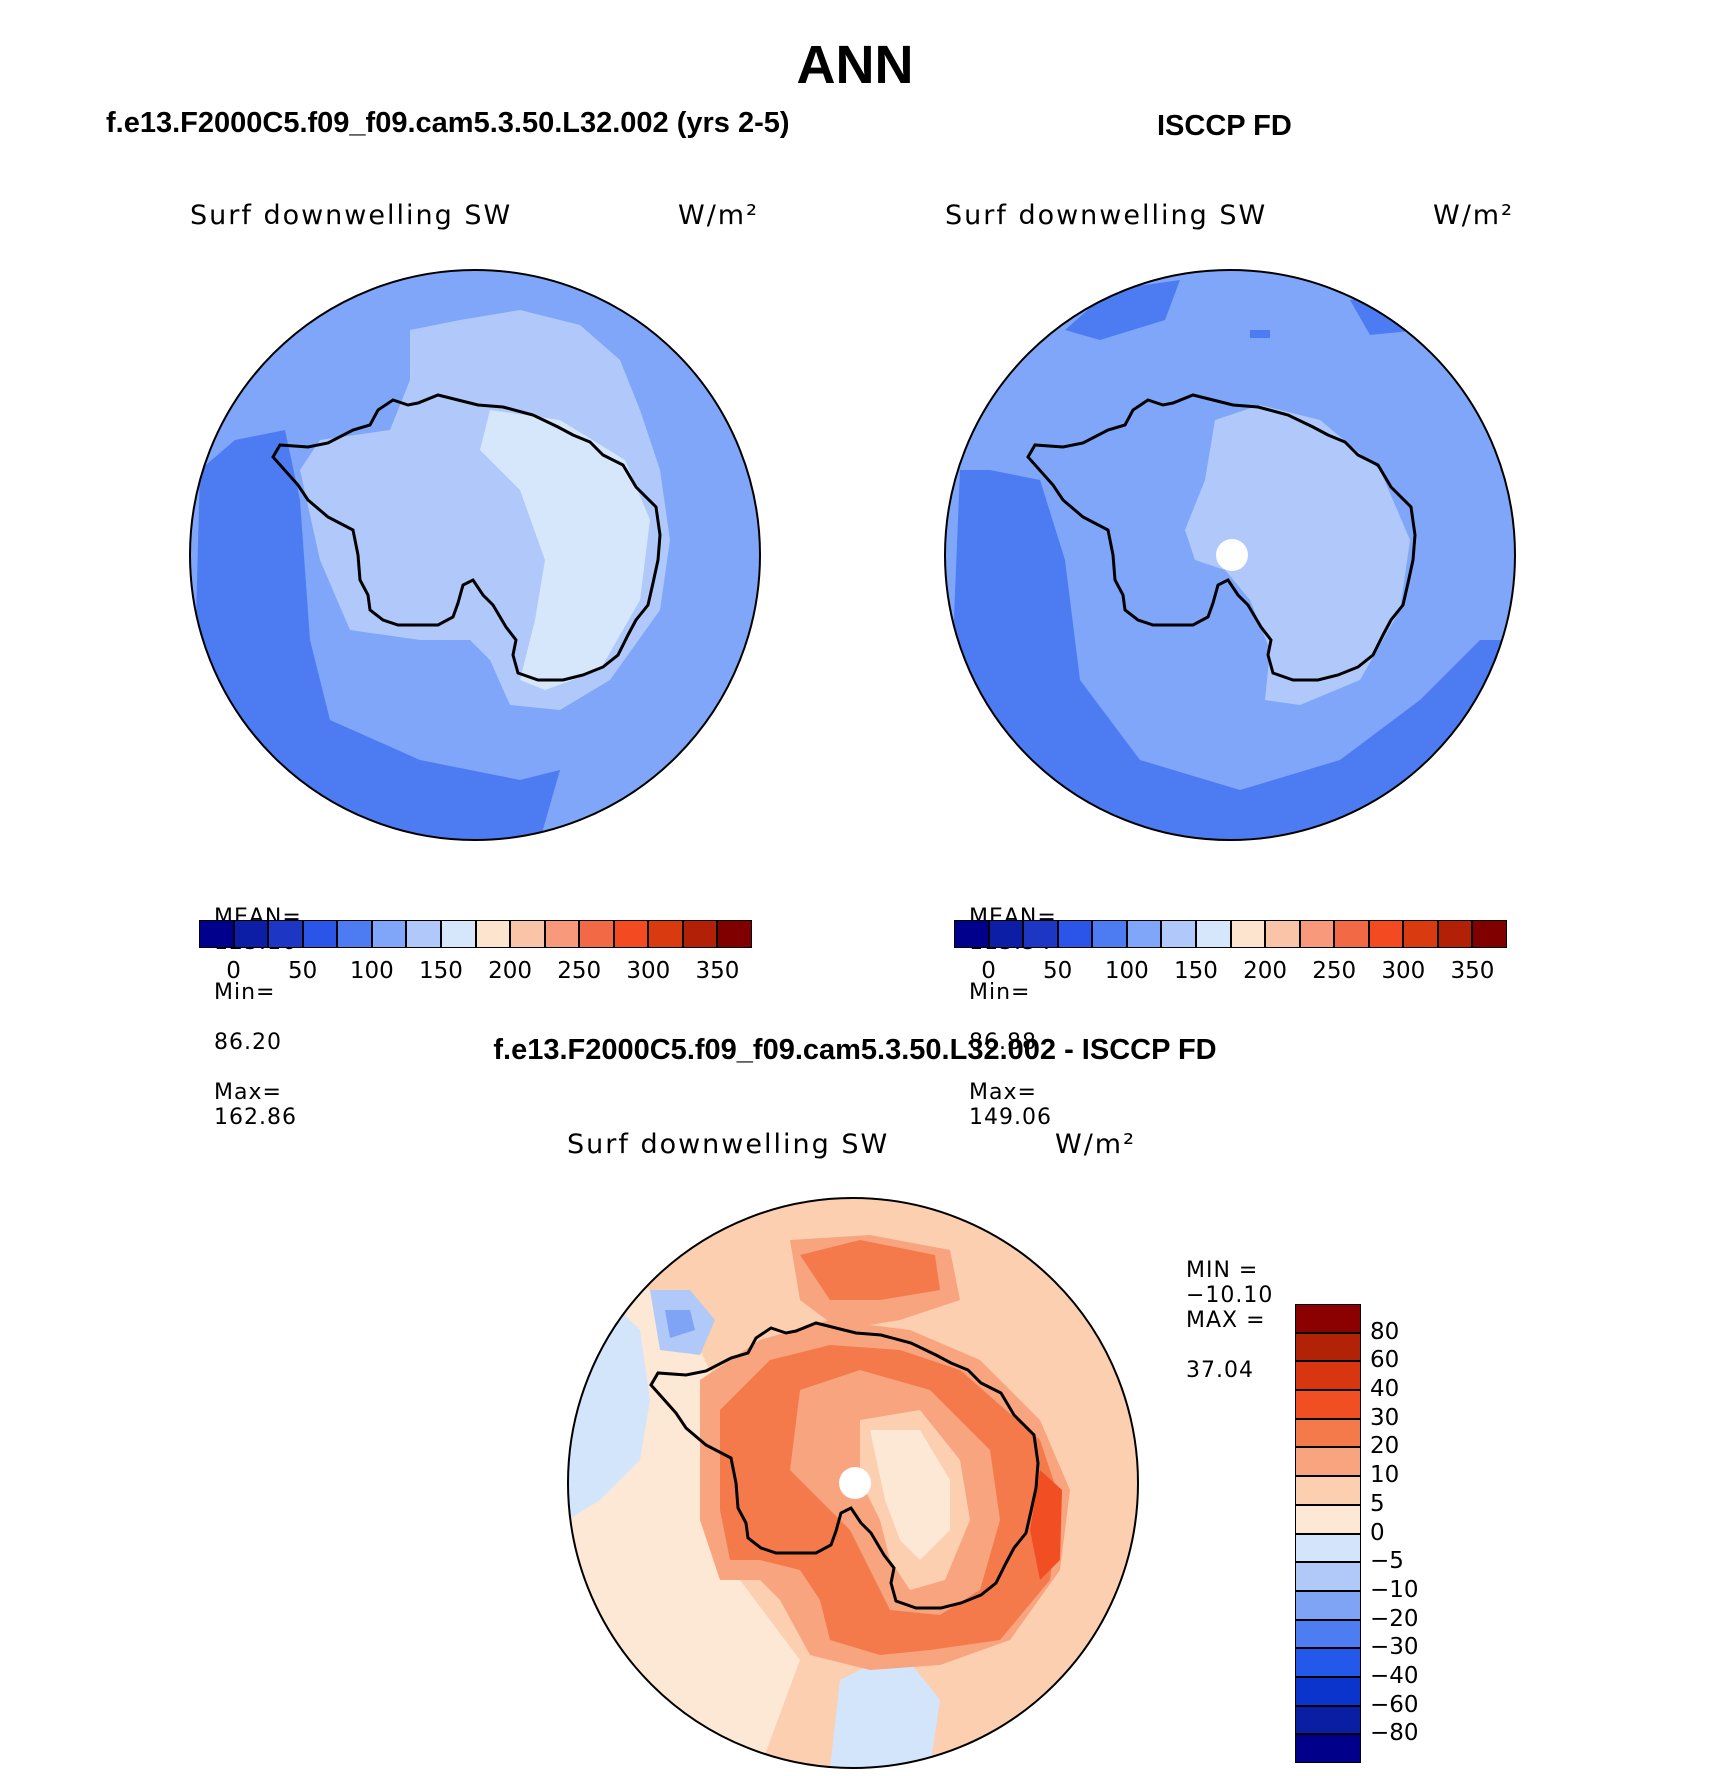  I want to click on diff-max-value: 37.04, so click(1220, 1370).